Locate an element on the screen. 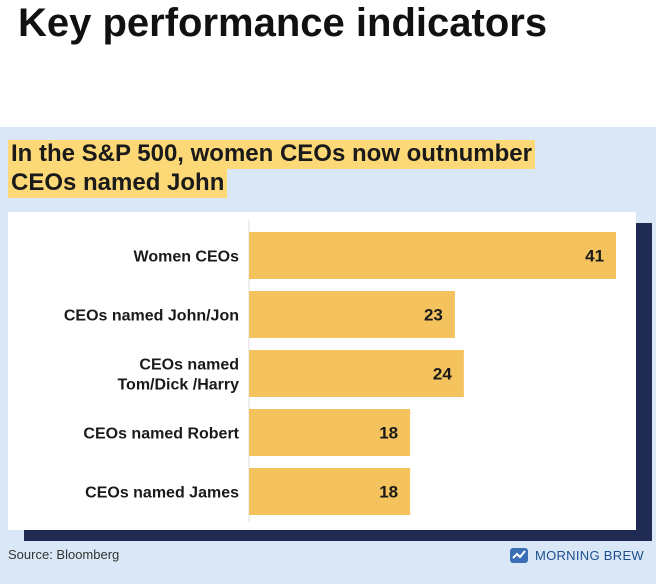  page-heading: Key performance indicators is located at coordinates (283, 23).